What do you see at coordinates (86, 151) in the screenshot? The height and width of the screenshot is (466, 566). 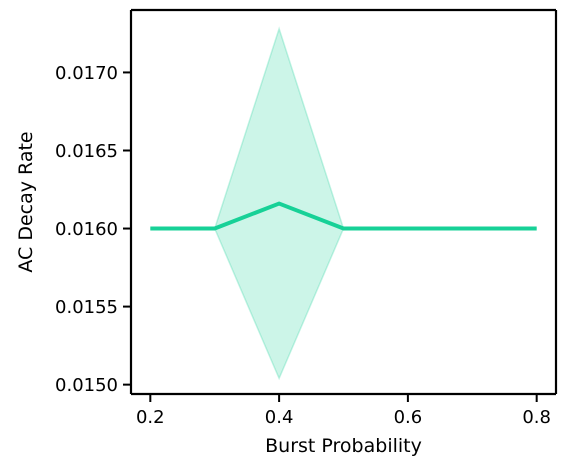 I see `y-tick-label: 0.0165` at bounding box center [86, 151].